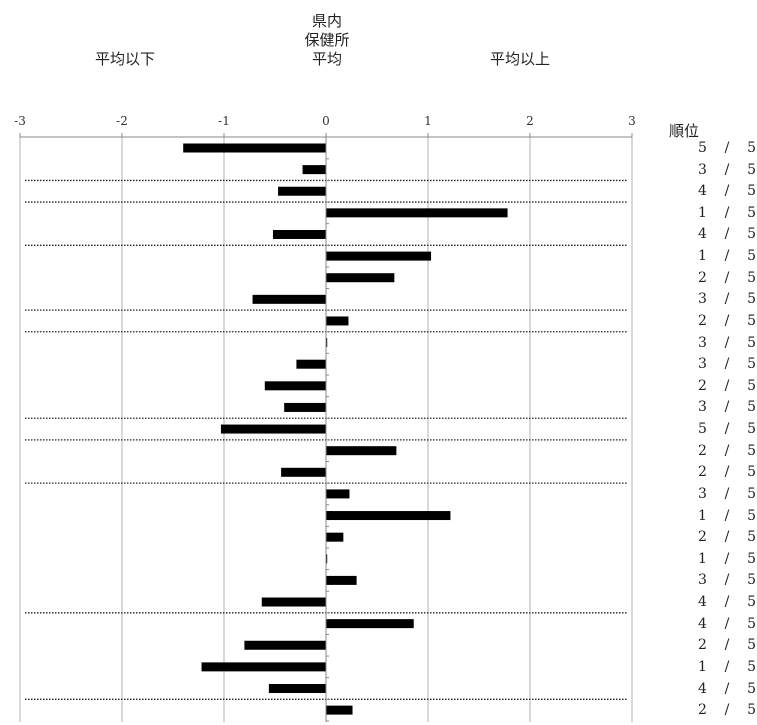 The width and height of the screenshot is (757, 725). I want to click on prefecture-average-label: 県内 保健所 平均, so click(327, 40).